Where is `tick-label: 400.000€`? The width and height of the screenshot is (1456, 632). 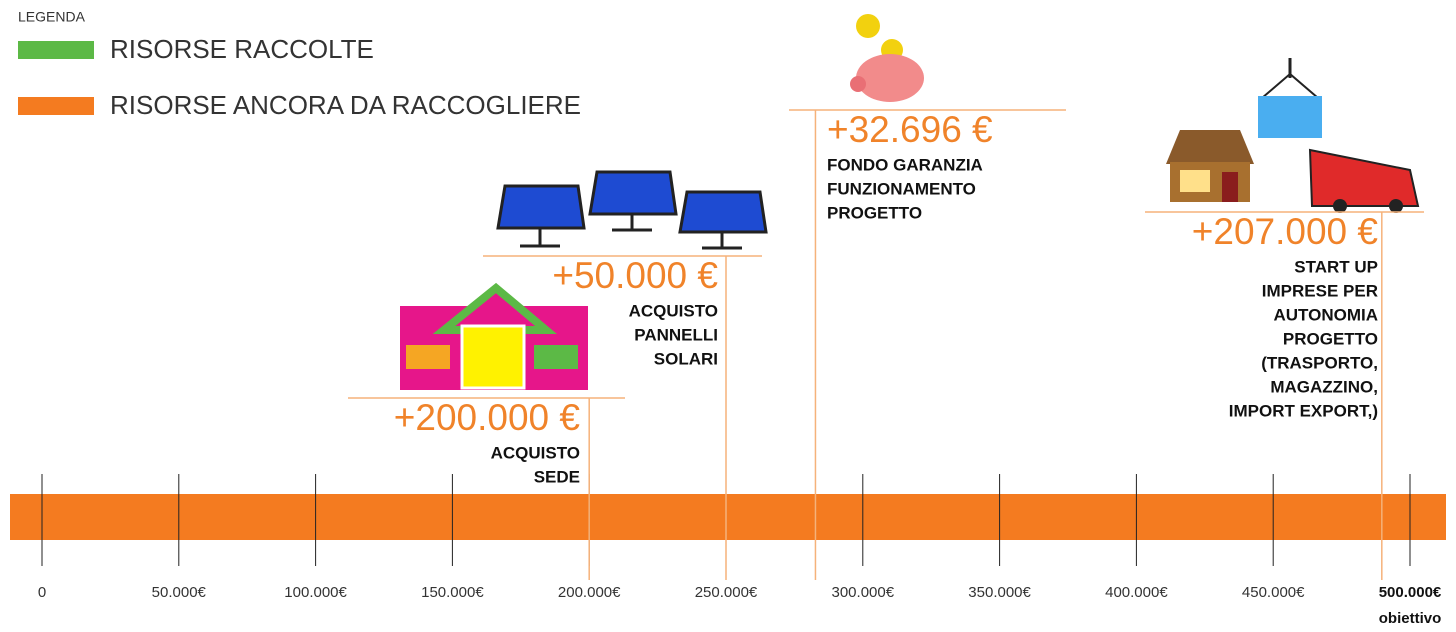
tick-label: 400.000€ is located at coordinates (1136, 592).